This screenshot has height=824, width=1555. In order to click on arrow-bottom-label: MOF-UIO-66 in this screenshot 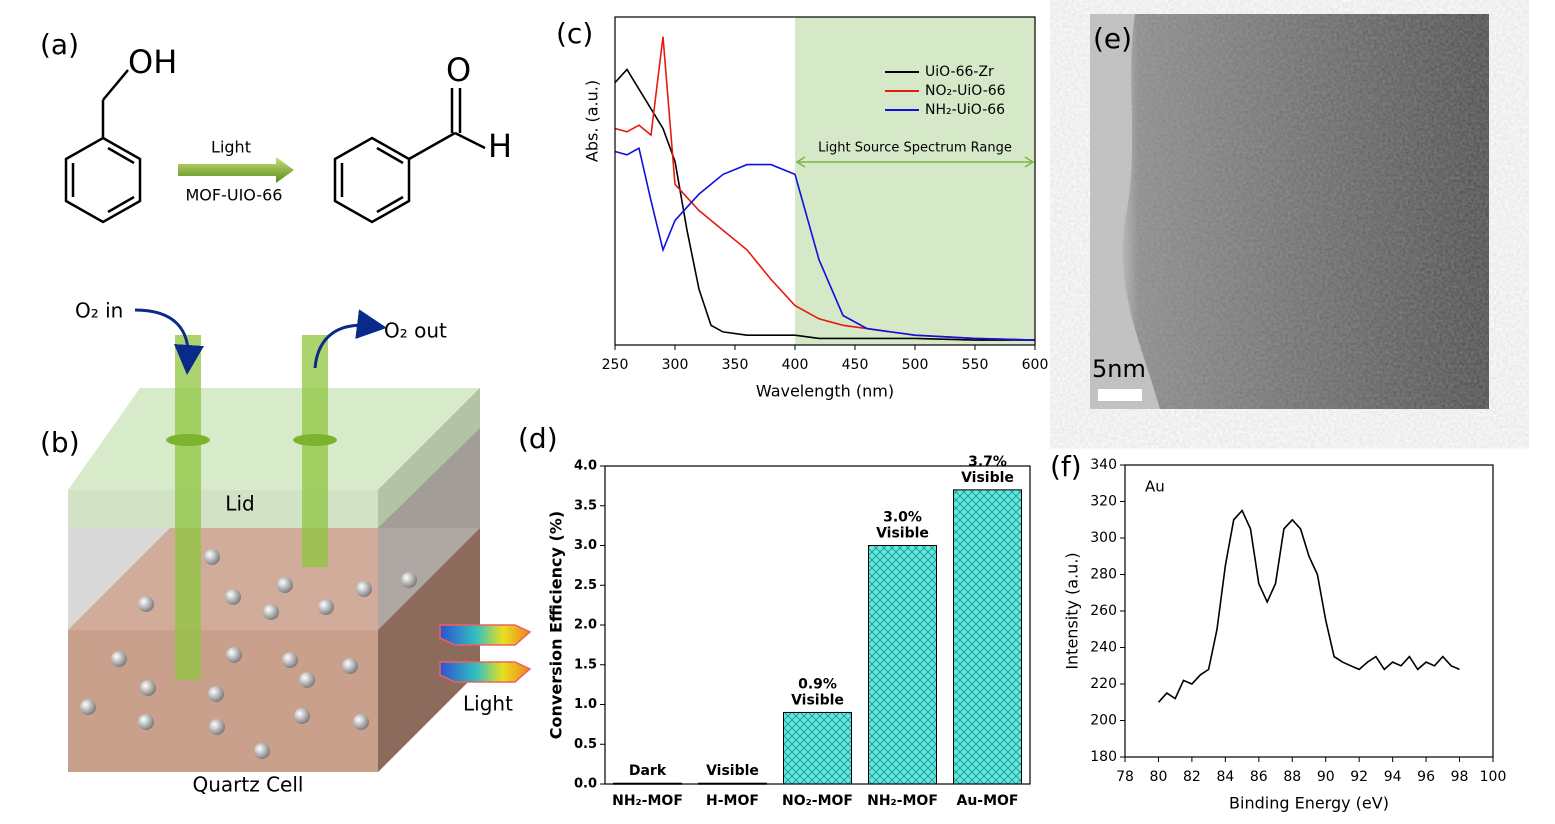, I will do `click(234, 195)`.